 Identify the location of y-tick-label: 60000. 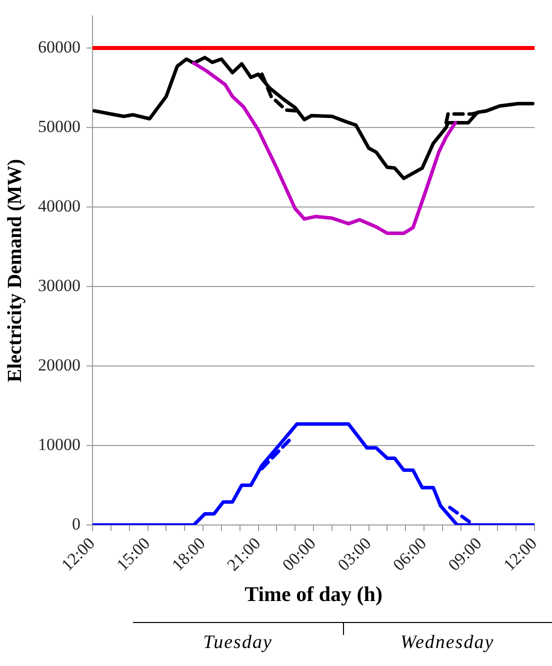
(59, 46).